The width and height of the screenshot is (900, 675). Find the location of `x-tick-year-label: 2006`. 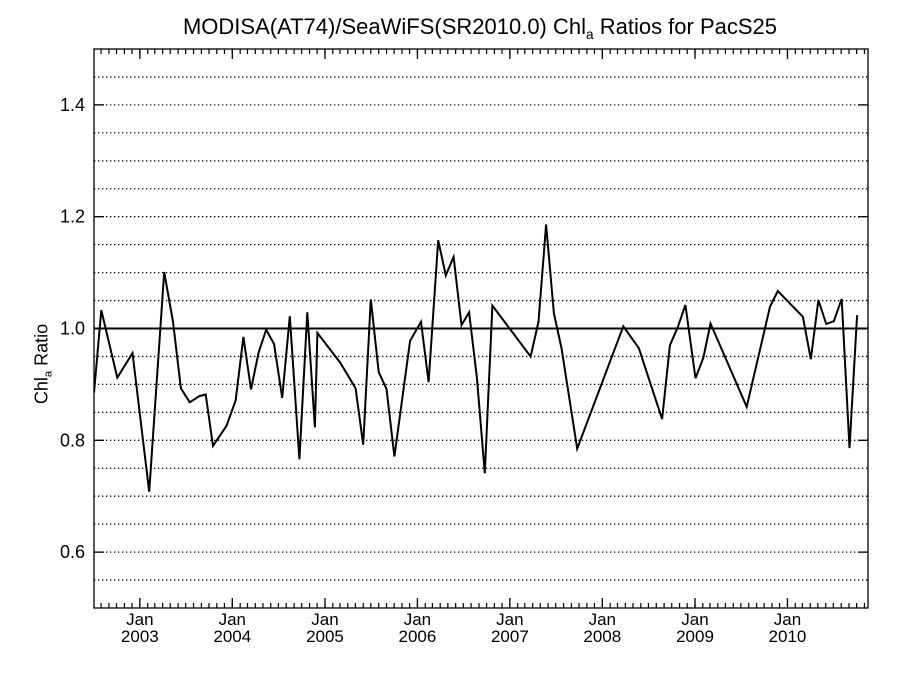

x-tick-year-label: 2006 is located at coordinates (418, 636).